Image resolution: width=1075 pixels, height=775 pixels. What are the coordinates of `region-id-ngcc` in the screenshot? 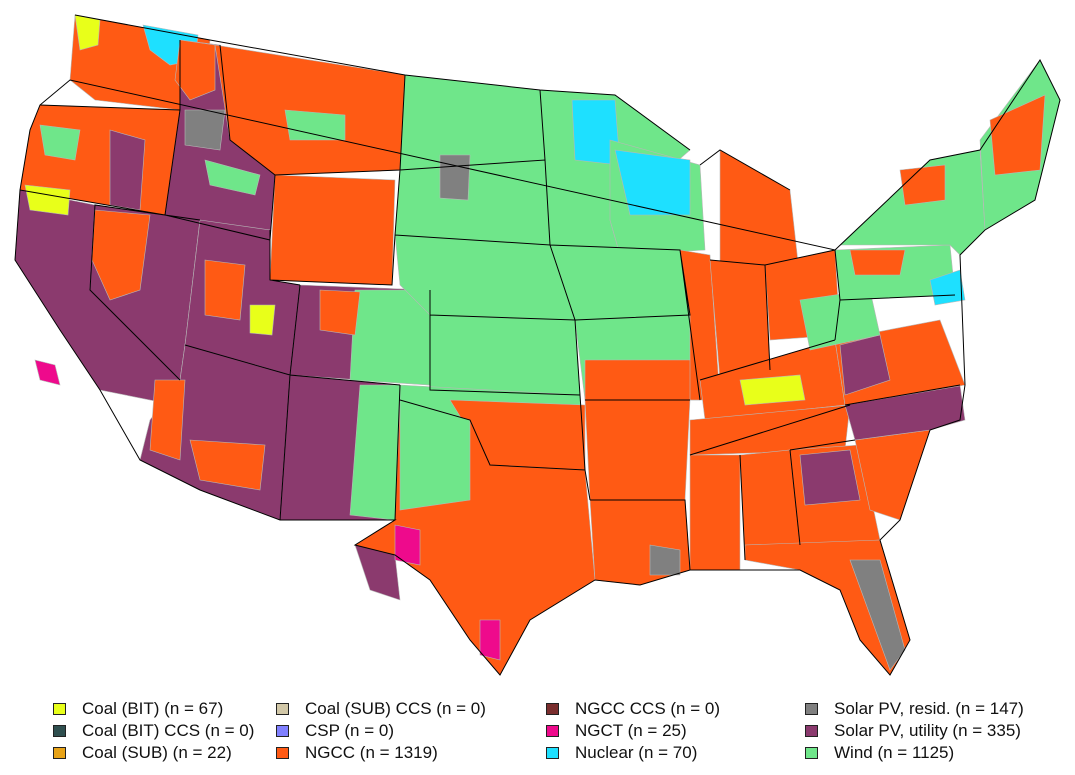 It's located at (195, 70).